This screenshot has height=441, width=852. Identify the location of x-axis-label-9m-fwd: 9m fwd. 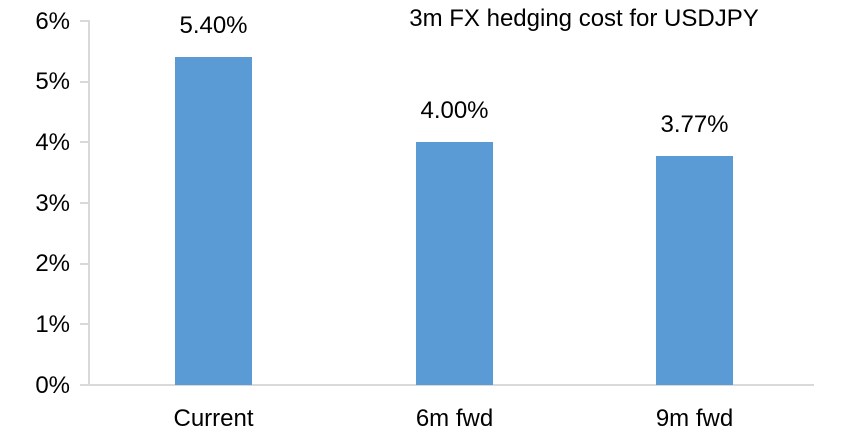
(694, 418).